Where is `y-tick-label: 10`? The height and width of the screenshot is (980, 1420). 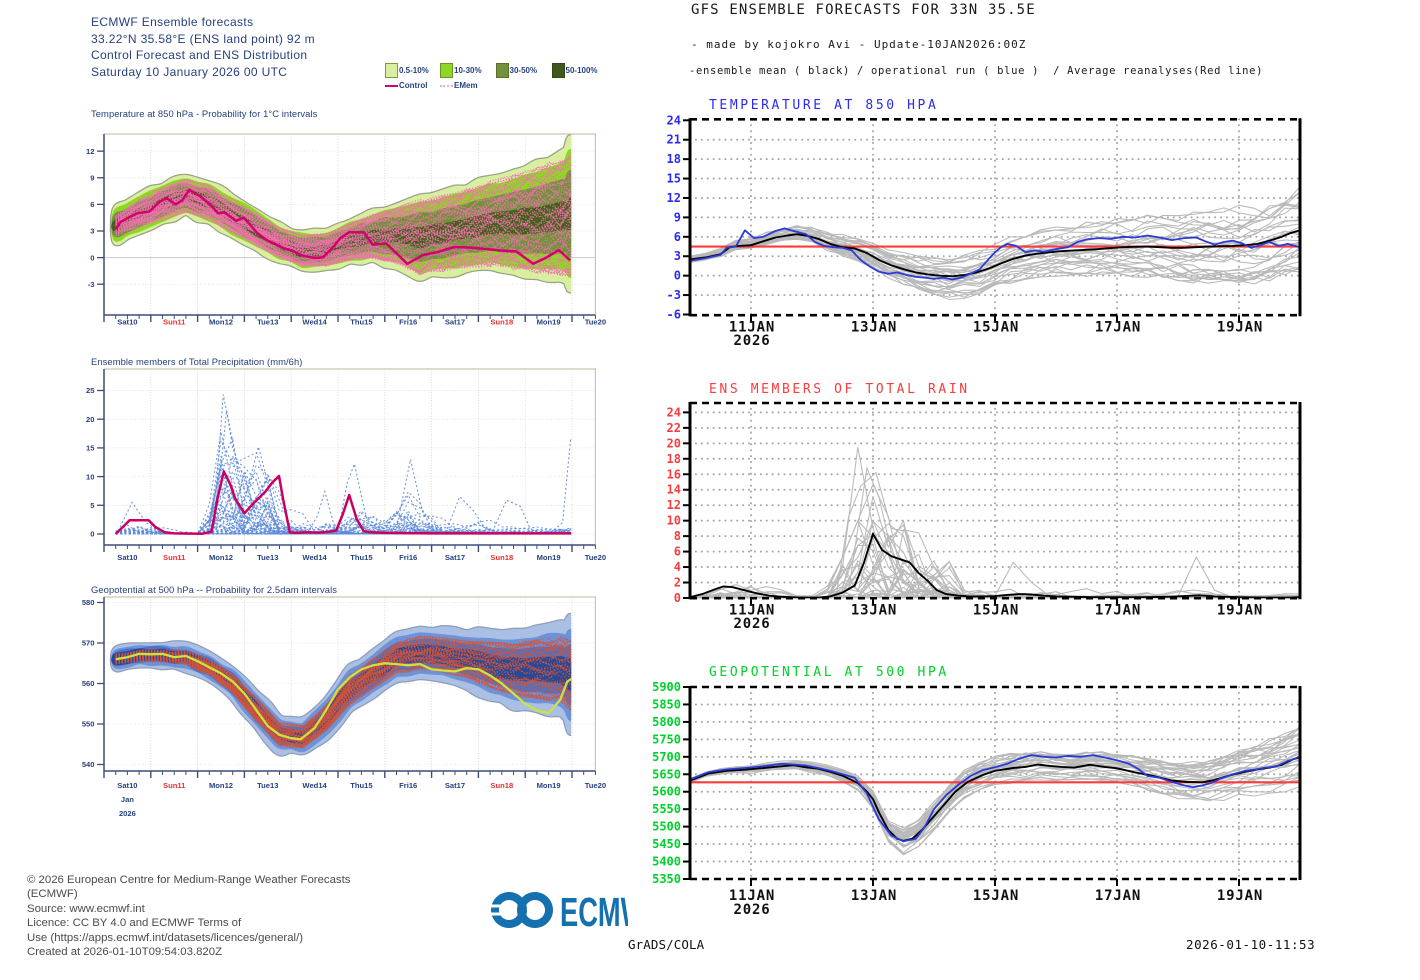 y-tick-label: 10 is located at coordinates (674, 521).